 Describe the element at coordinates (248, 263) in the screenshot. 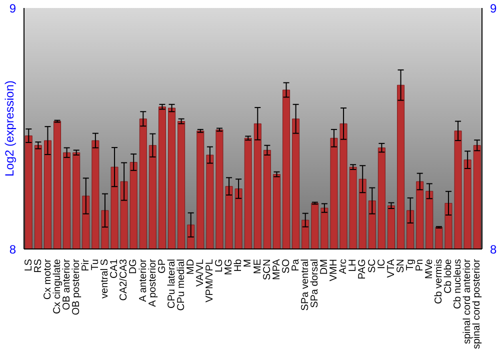

I see `x-tick-label: M` at that location.